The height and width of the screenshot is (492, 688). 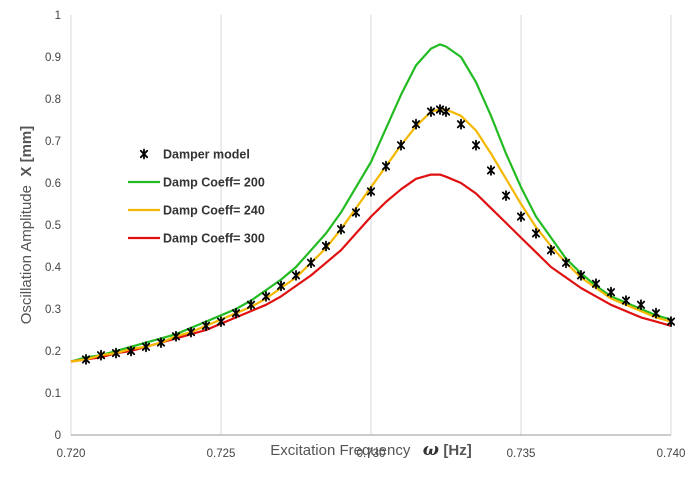 I want to click on x-tick-label: 0.725, so click(x=221, y=454).